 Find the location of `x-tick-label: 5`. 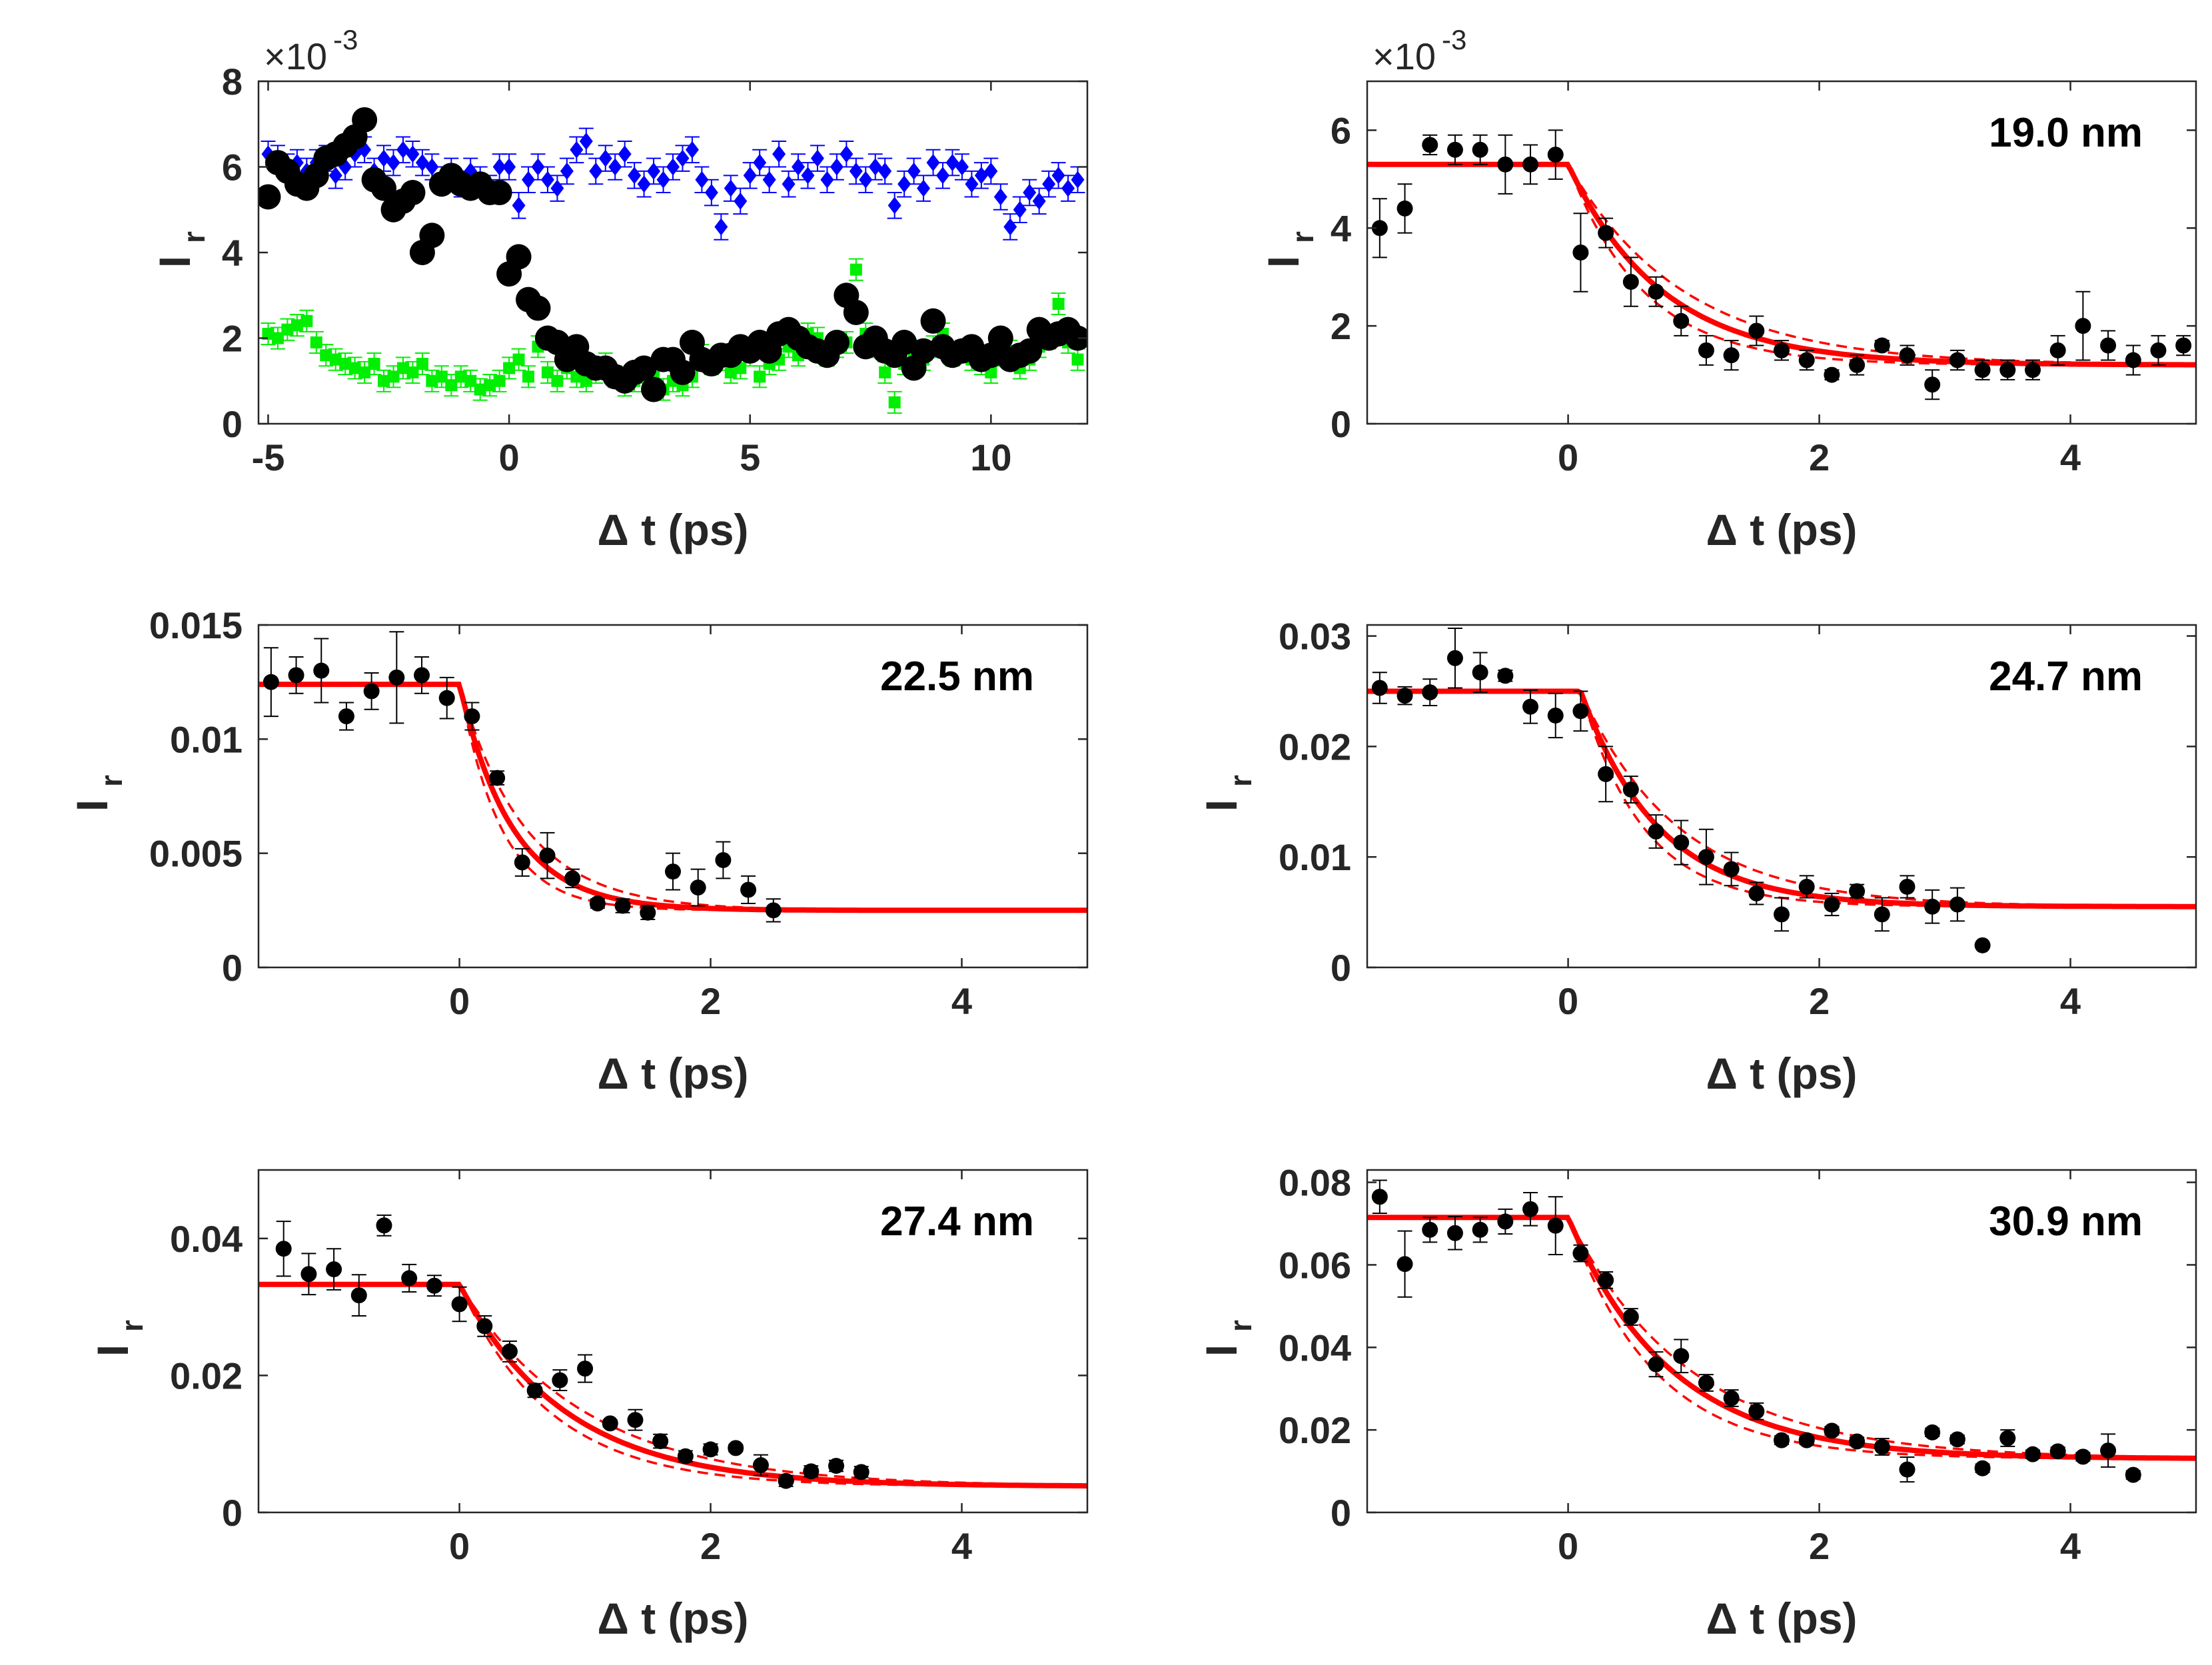

x-tick-label: 5 is located at coordinates (750, 457).